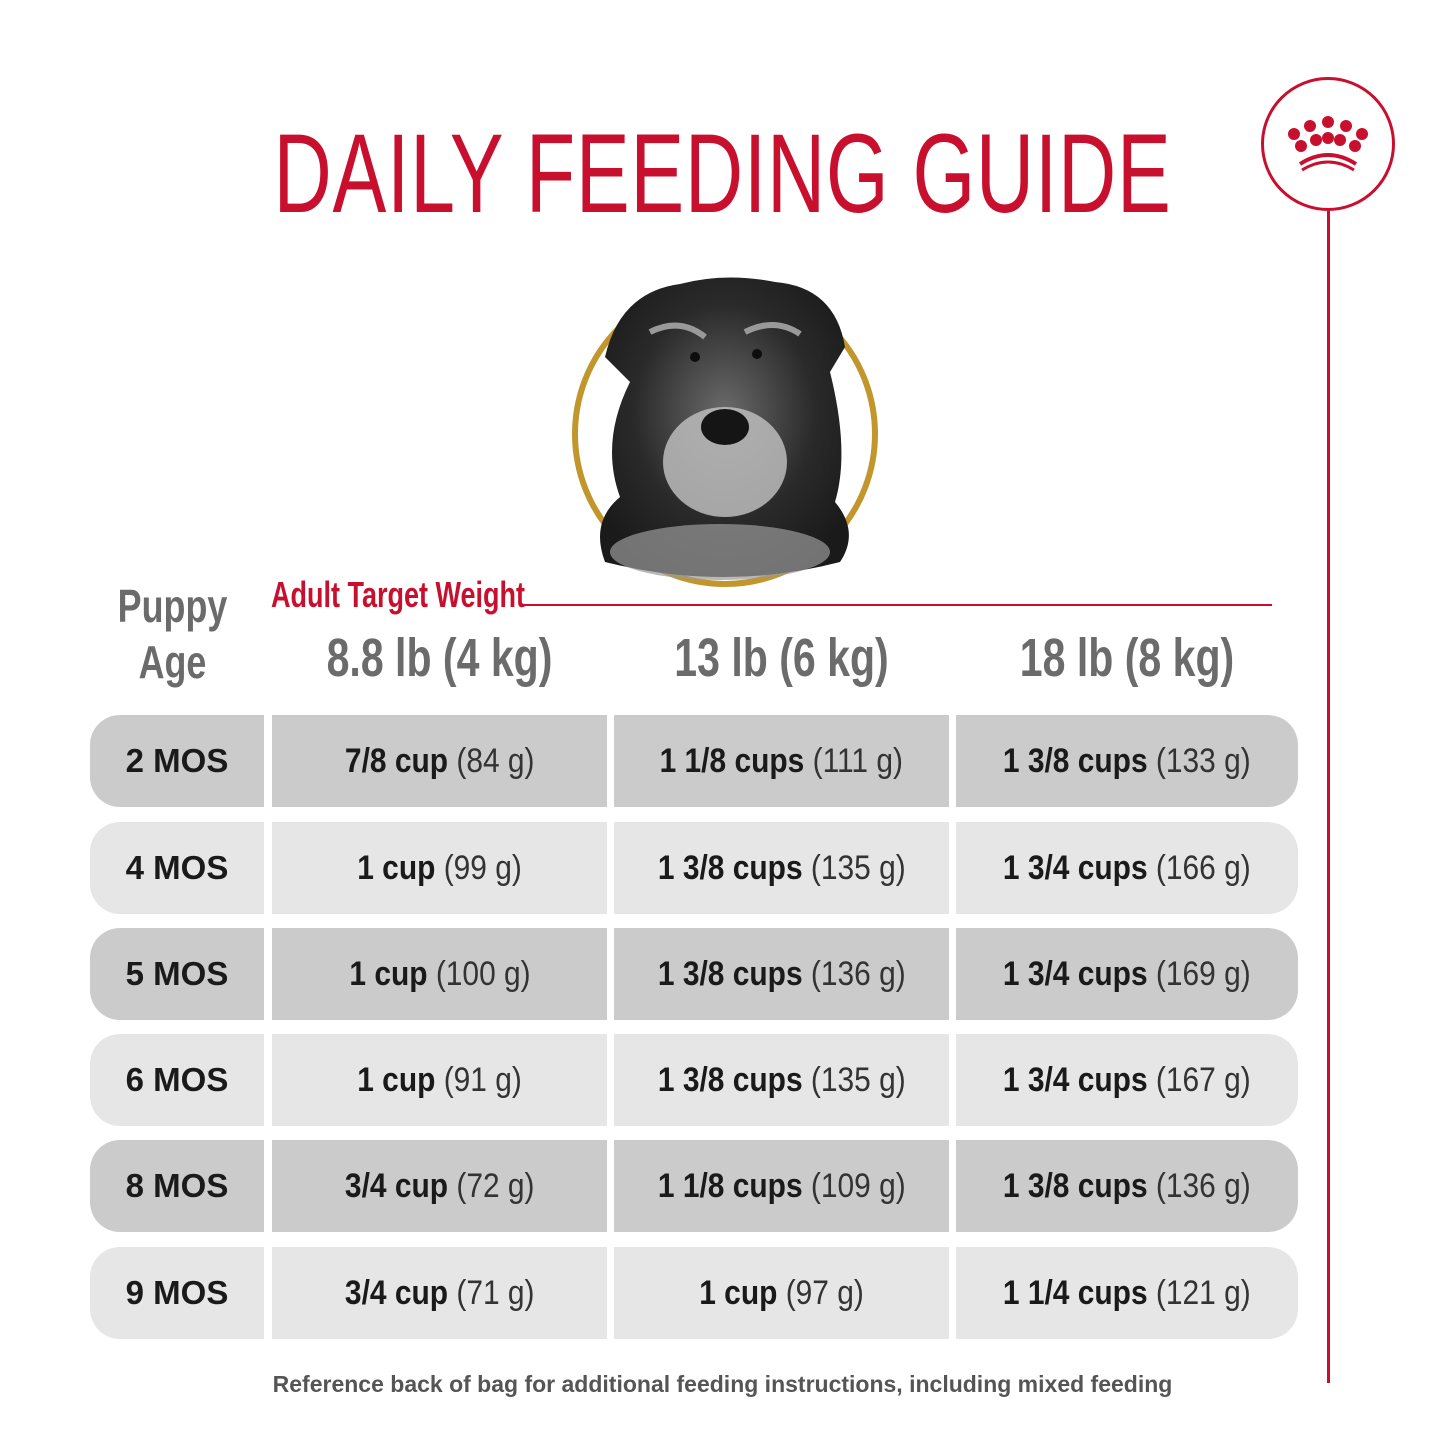 This screenshot has width=1445, height=1445. I want to click on amount-cell: 1 cup (100 g), so click(439, 974).